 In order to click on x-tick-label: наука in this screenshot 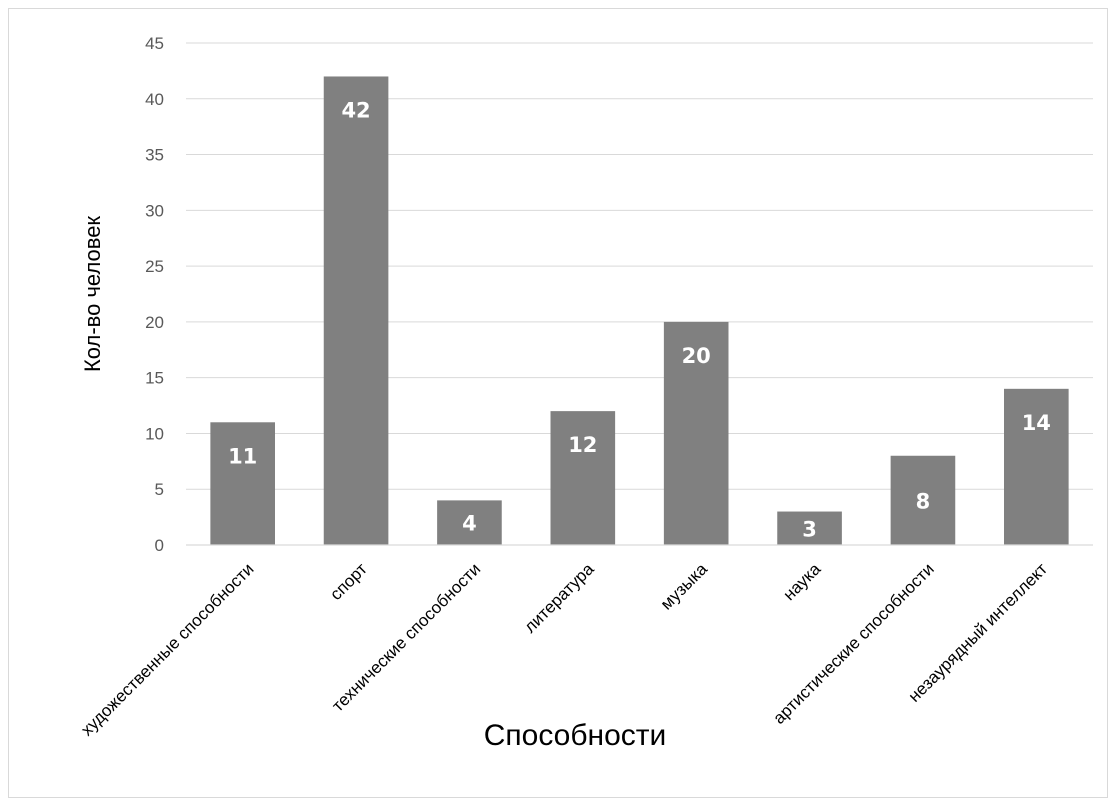, I will do `click(802, 581)`.